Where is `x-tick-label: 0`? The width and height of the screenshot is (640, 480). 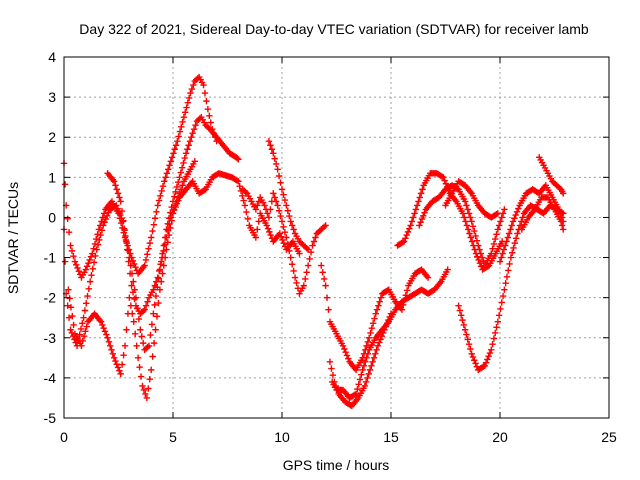 x-tick-label: 0 is located at coordinates (64, 437).